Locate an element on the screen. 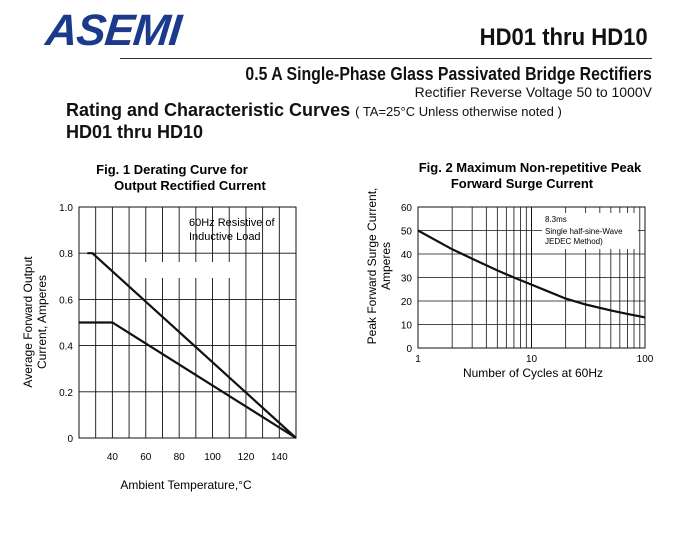 The image size is (700, 536). fig1-x-tick-label: 120 is located at coordinates (246, 457).